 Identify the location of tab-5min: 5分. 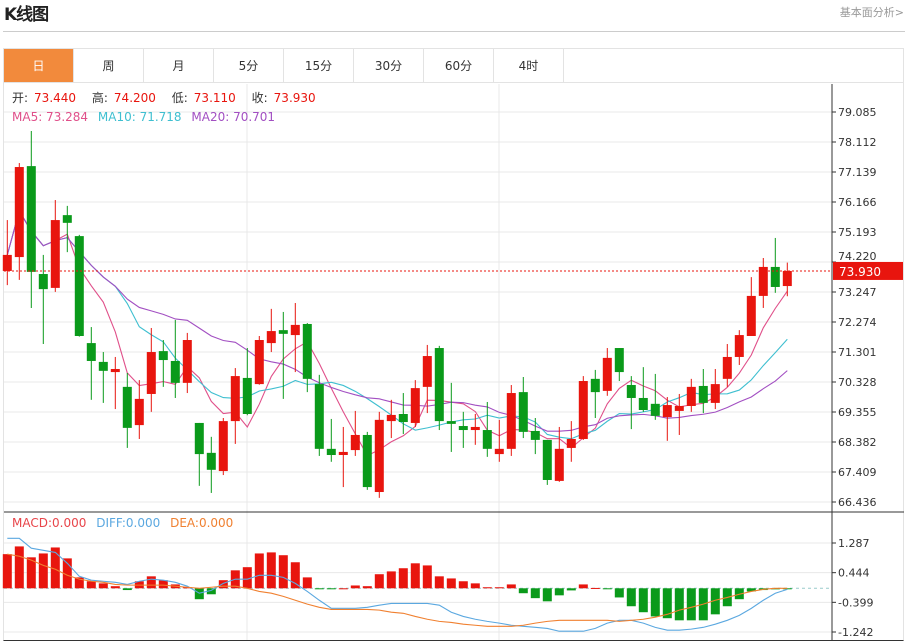
(249, 65).